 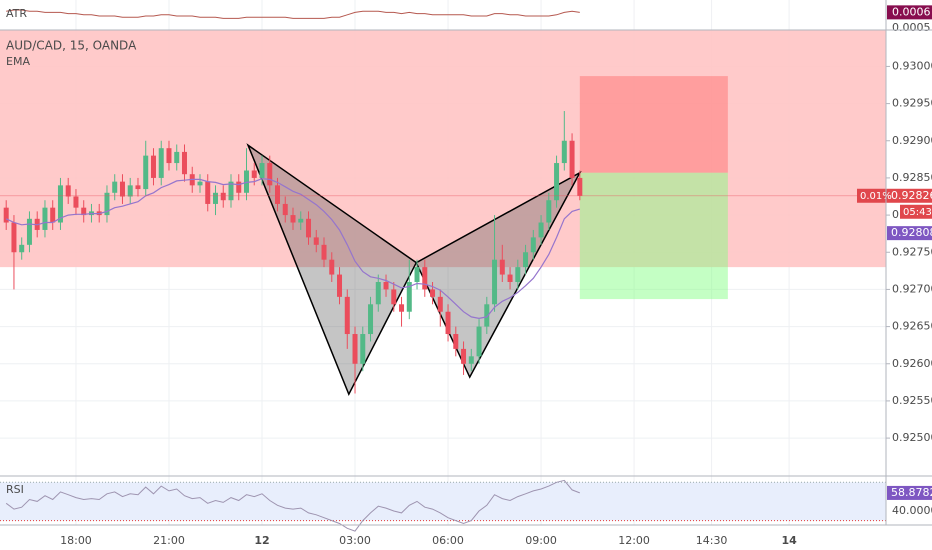 I want to click on atr-value-label: 0.0006, so click(x=911, y=11).